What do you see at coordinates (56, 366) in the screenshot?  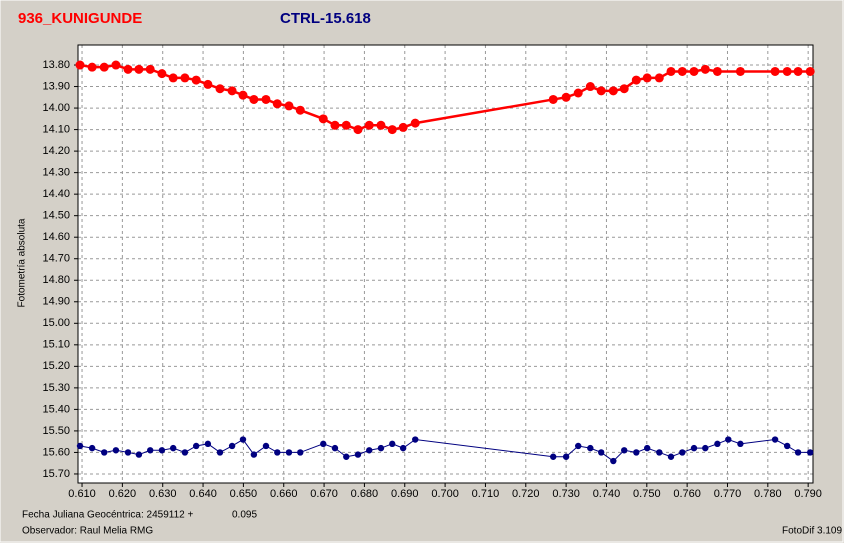 I see `y-tick-label: 15.20` at bounding box center [56, 366].